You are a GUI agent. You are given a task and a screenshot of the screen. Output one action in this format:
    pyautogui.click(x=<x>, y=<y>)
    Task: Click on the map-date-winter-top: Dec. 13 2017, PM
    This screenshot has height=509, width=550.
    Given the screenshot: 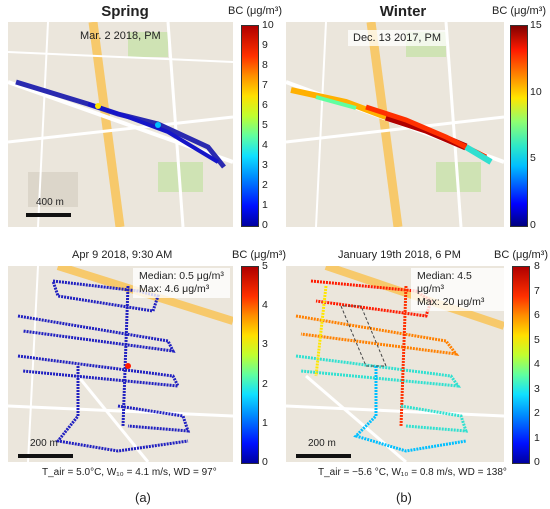 What is the action you would take?
    pyautogui.click(x=397, y=38)
    